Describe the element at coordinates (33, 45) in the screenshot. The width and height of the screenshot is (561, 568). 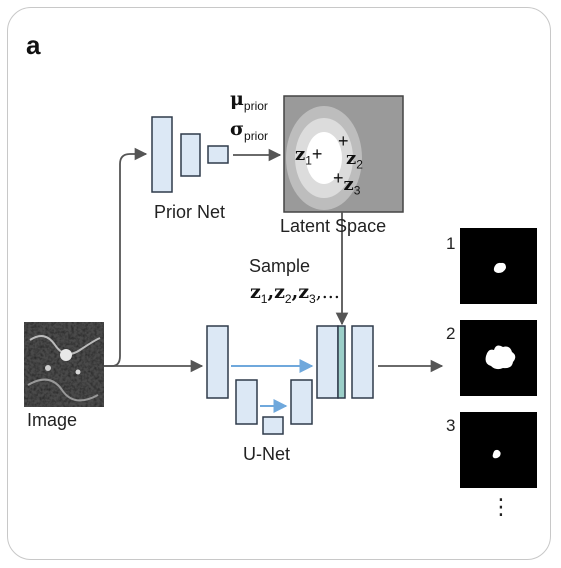
I see `panel-letter: a` at that location.